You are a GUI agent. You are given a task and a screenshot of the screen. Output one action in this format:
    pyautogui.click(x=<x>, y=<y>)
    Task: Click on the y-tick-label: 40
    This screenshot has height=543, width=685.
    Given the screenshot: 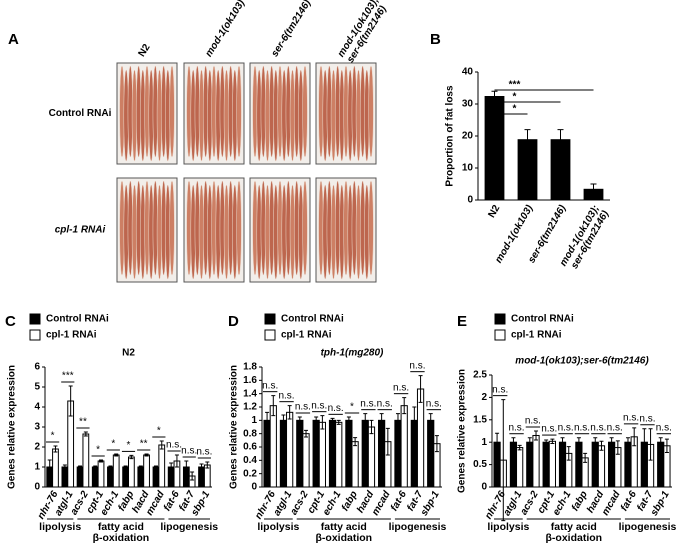 What is the action you would take?
    pyautogui.click(x=468, y=72)
    